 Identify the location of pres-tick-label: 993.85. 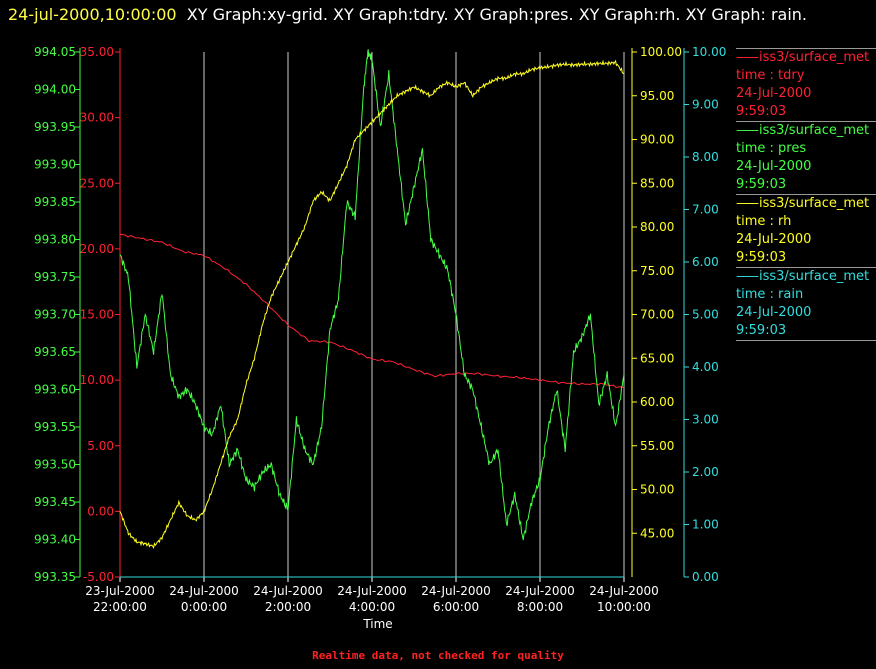
(55, 202).